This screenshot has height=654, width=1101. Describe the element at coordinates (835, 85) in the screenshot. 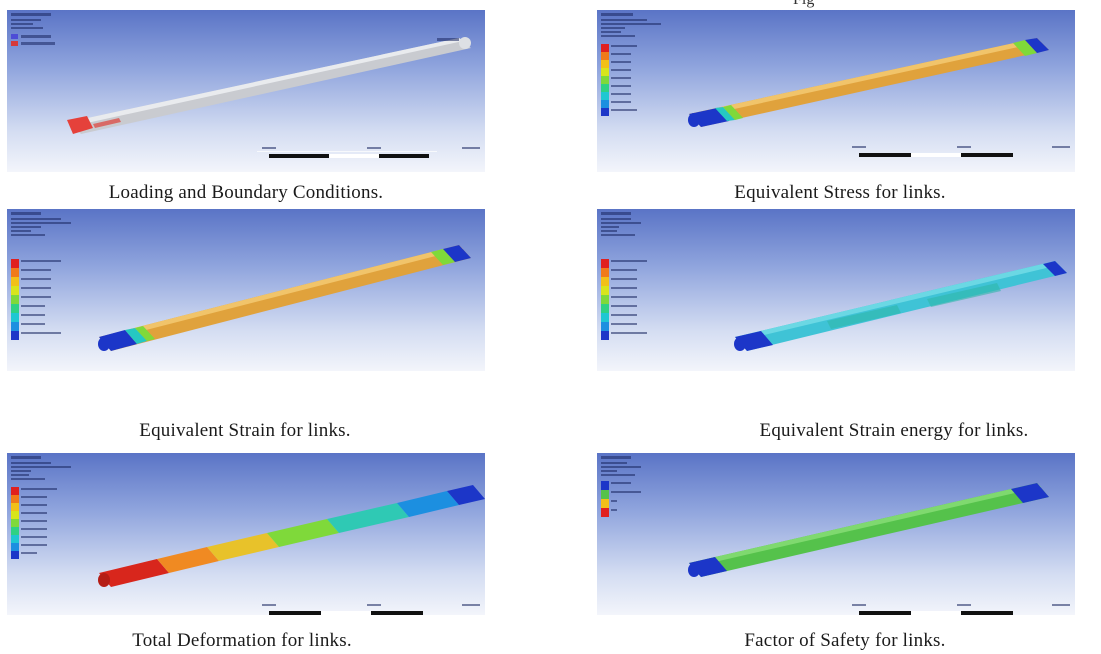

I see `equivalent-stress-render` at that location.